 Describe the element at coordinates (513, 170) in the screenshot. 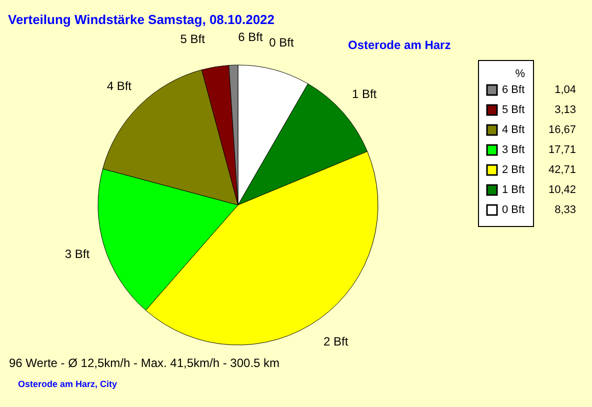

I see `legend-label: 2 Bft` at that location.